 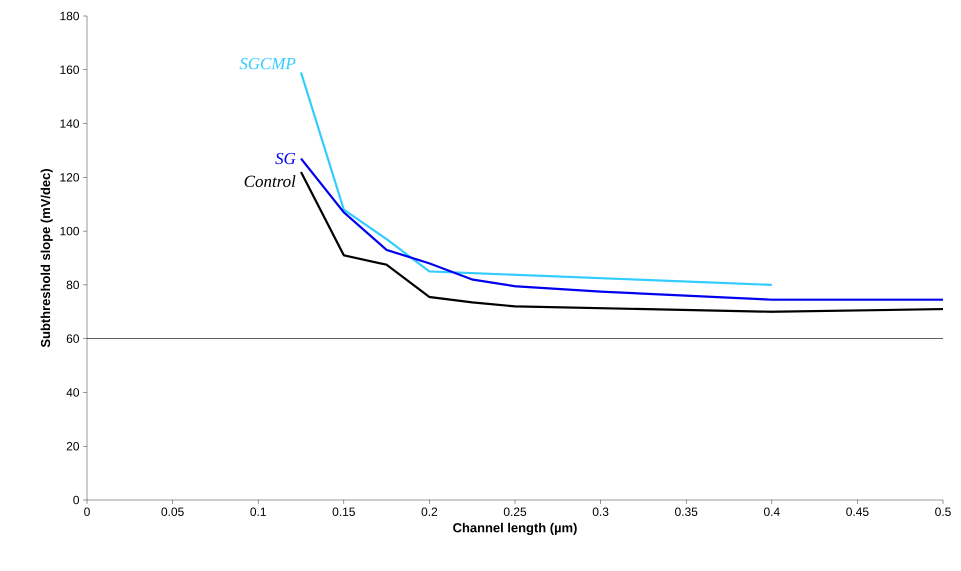 What do you see at coordinates (73, 446) in the screenshot?
I see `y-tick-label: 20` at bounding box center [73, 446].